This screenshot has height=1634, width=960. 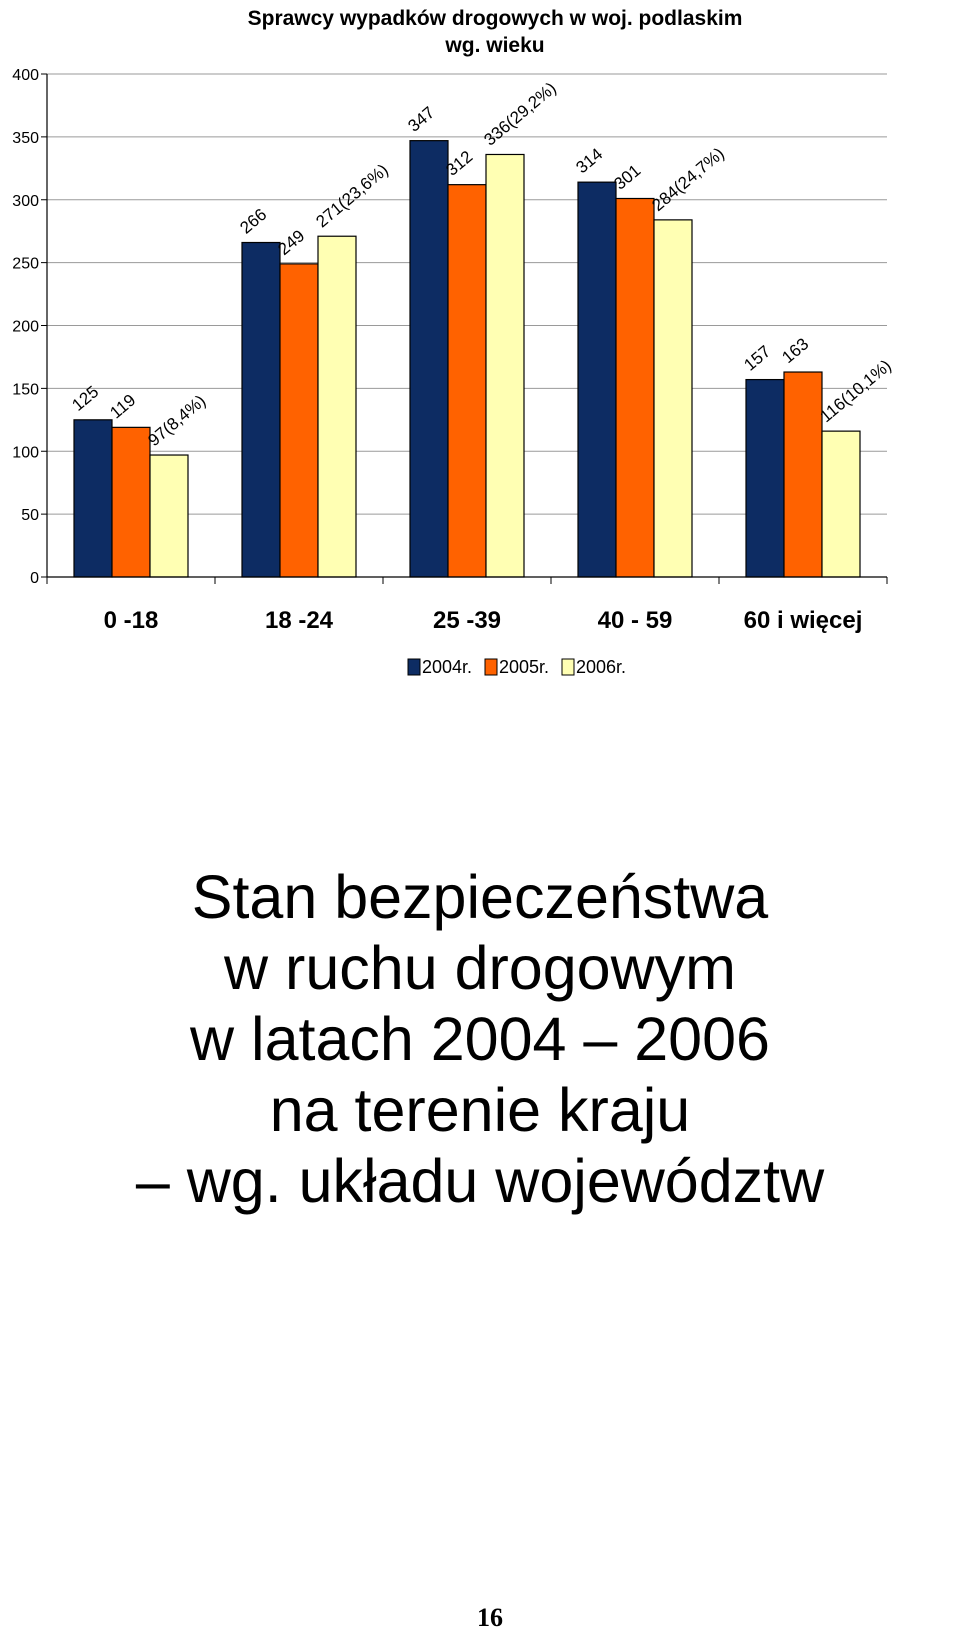 I want to click on x-tick-label: 0 -18, so click(x=131, y=620).